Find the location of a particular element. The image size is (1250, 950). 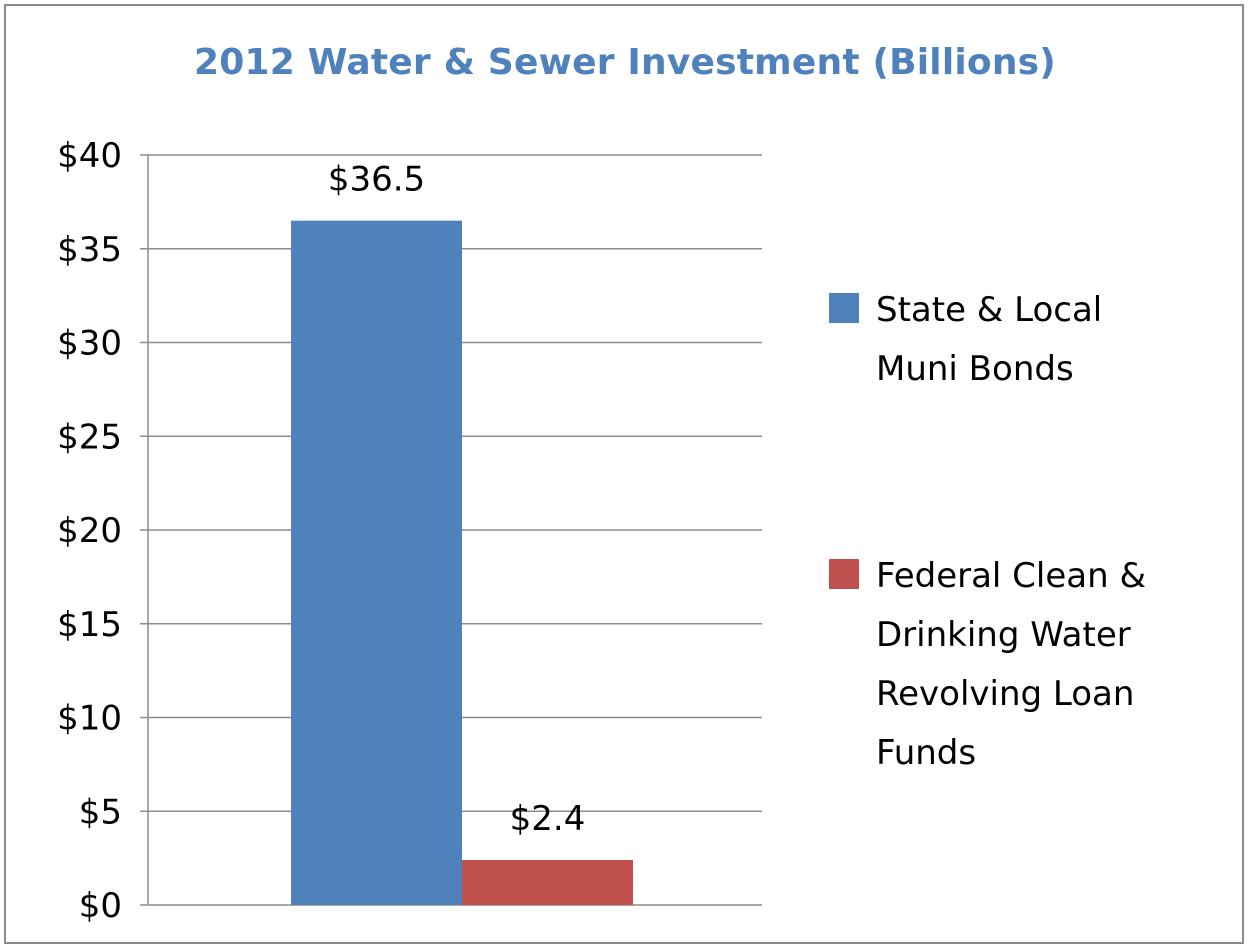

chart-title: 2012 Water & Sewer Investment (Billions) is located at coordinates (625, 62).